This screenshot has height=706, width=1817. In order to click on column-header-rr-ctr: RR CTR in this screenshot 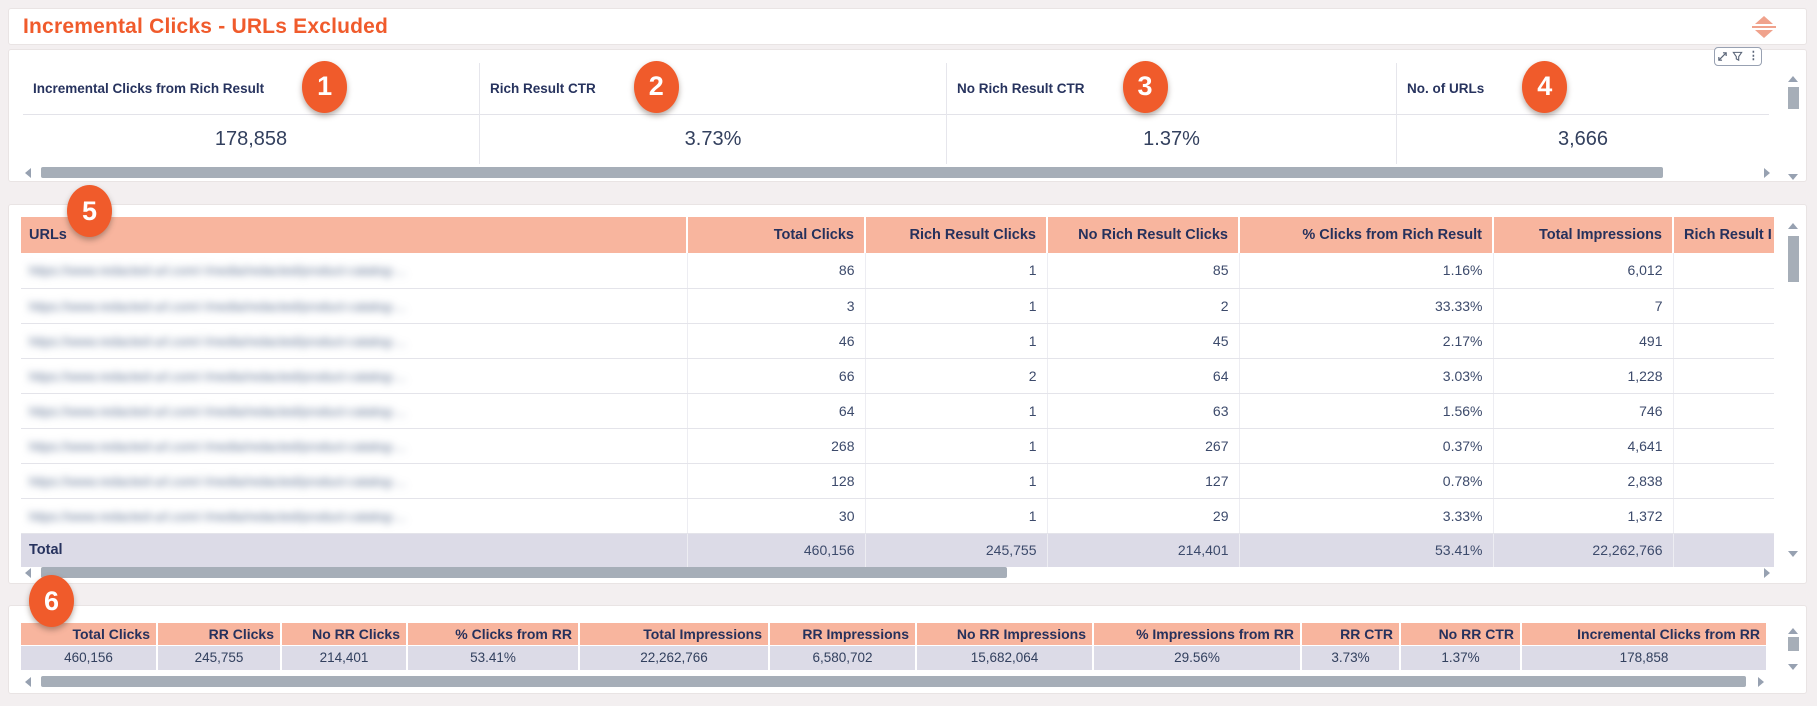, I will do `click(1350, 634)`.